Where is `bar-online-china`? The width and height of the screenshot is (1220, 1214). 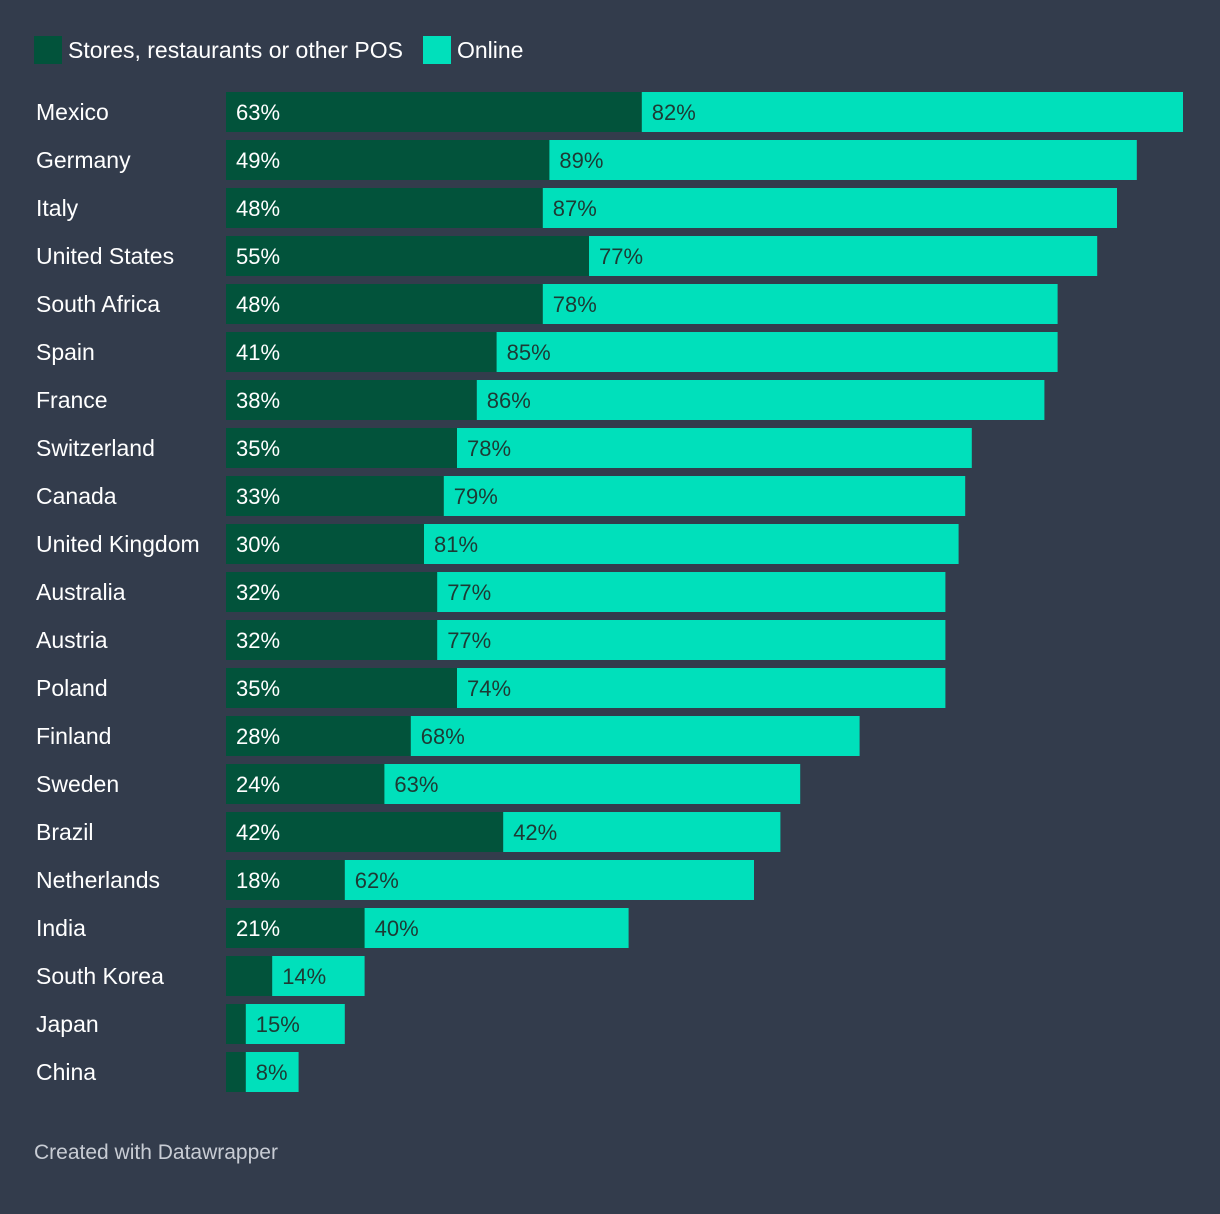
bar-online-china is located at coordinates (272, 1072).